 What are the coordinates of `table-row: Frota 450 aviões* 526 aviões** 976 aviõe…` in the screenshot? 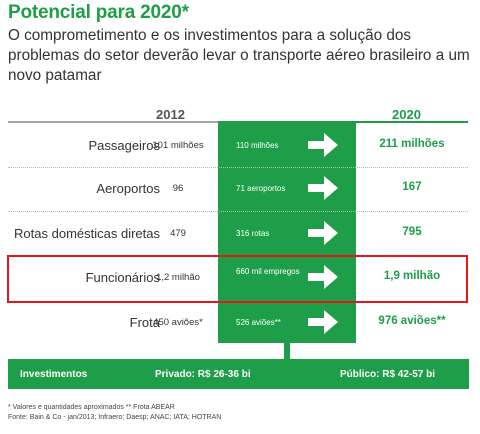 It's located at (240, 322).